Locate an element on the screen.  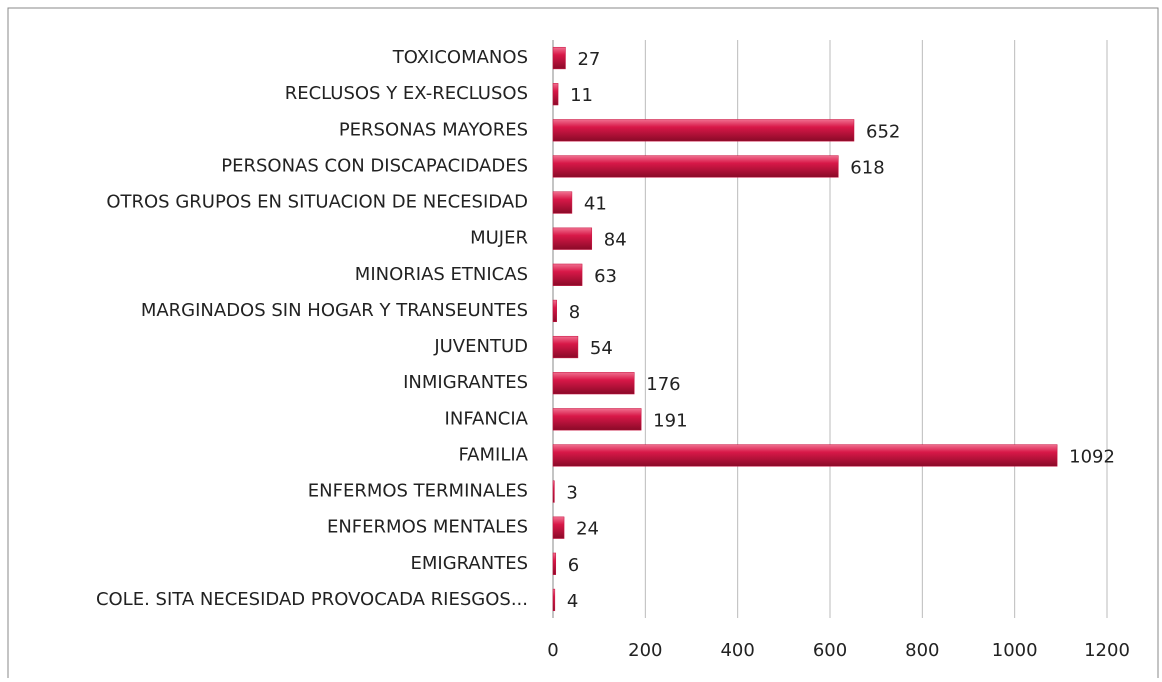
y-tick-label: TOXICOMANOS is located at coordinates (460, 57).